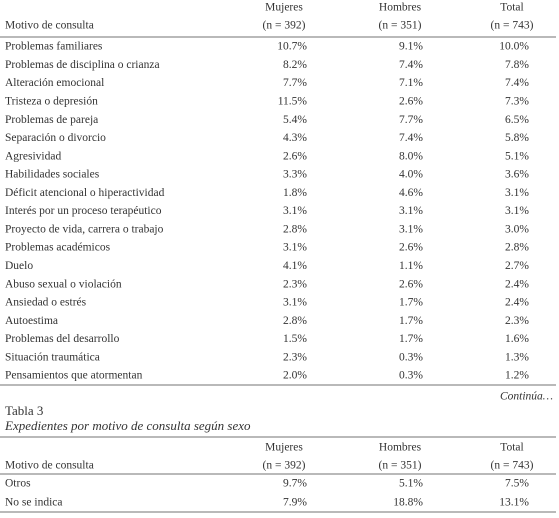 The image size is (559, 518). I want to click on cell-value: 9.1%, so click(411, 47).